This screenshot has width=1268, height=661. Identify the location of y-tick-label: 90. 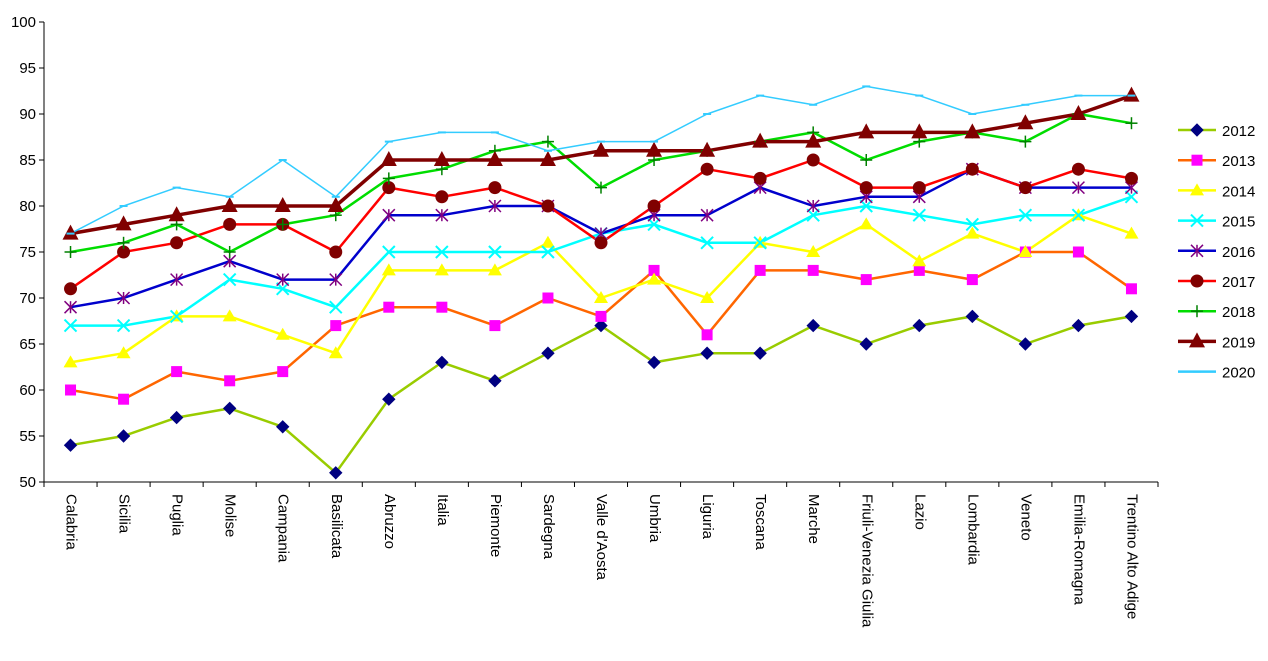
(27, 114).